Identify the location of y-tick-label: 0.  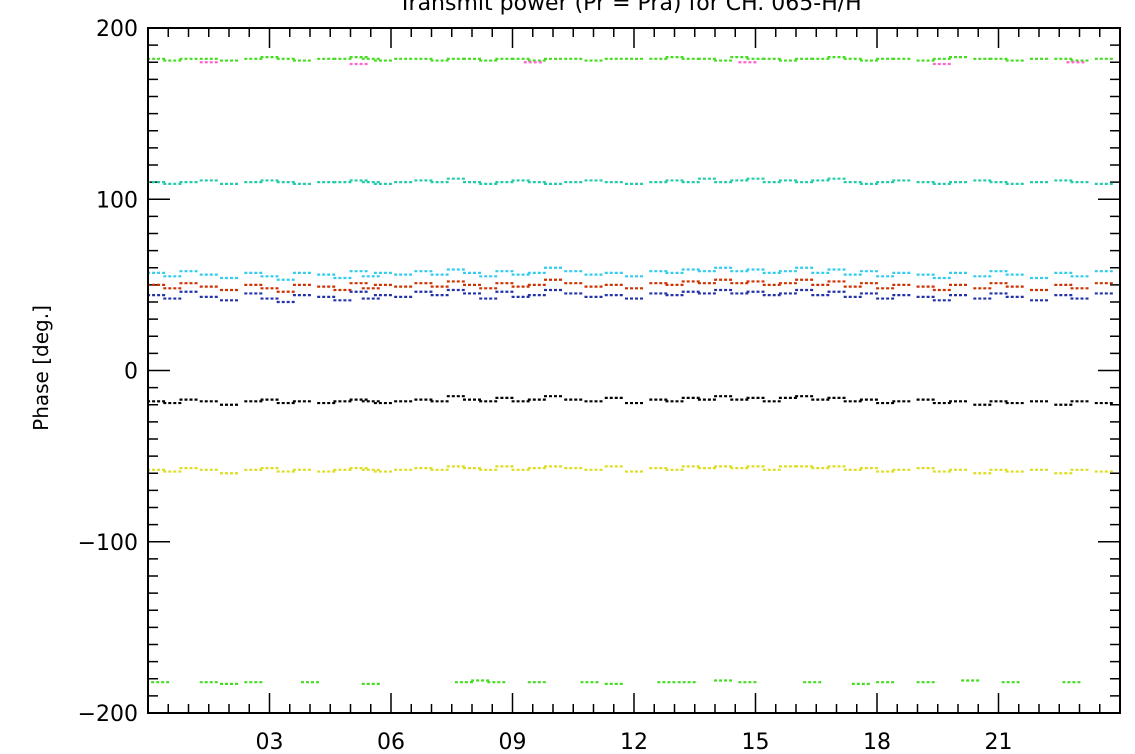
(131, 372).